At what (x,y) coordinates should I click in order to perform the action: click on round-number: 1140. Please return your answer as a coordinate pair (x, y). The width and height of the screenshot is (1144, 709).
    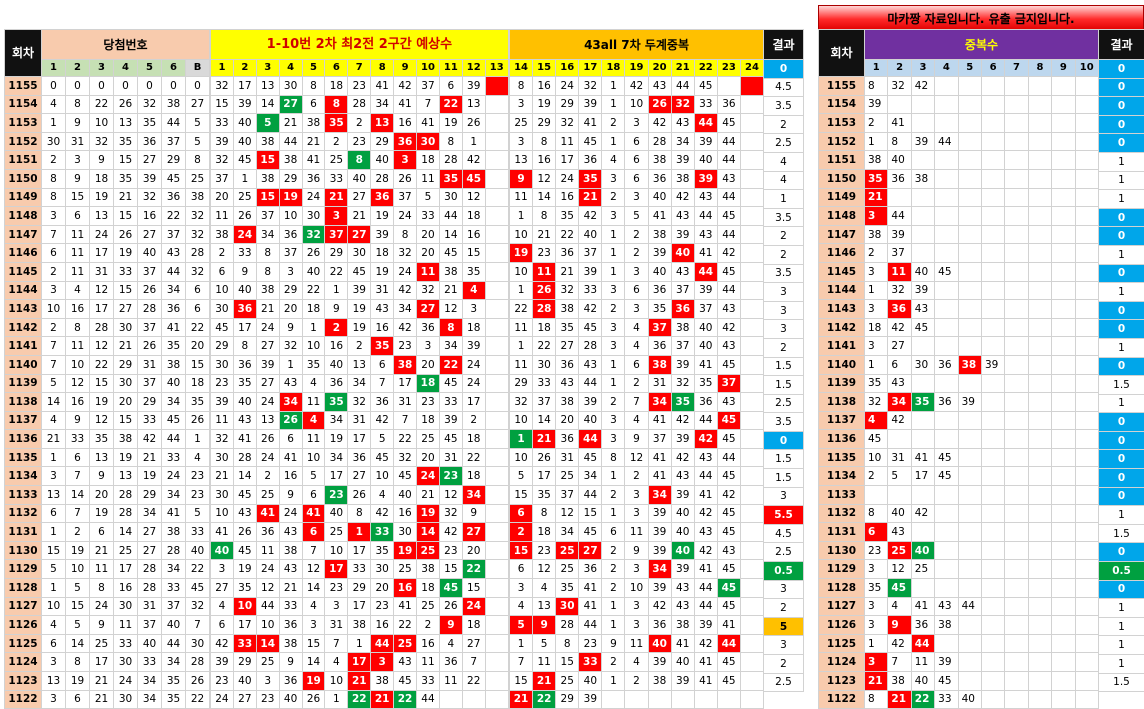
    Looking at the image, I should click on (23, 364).